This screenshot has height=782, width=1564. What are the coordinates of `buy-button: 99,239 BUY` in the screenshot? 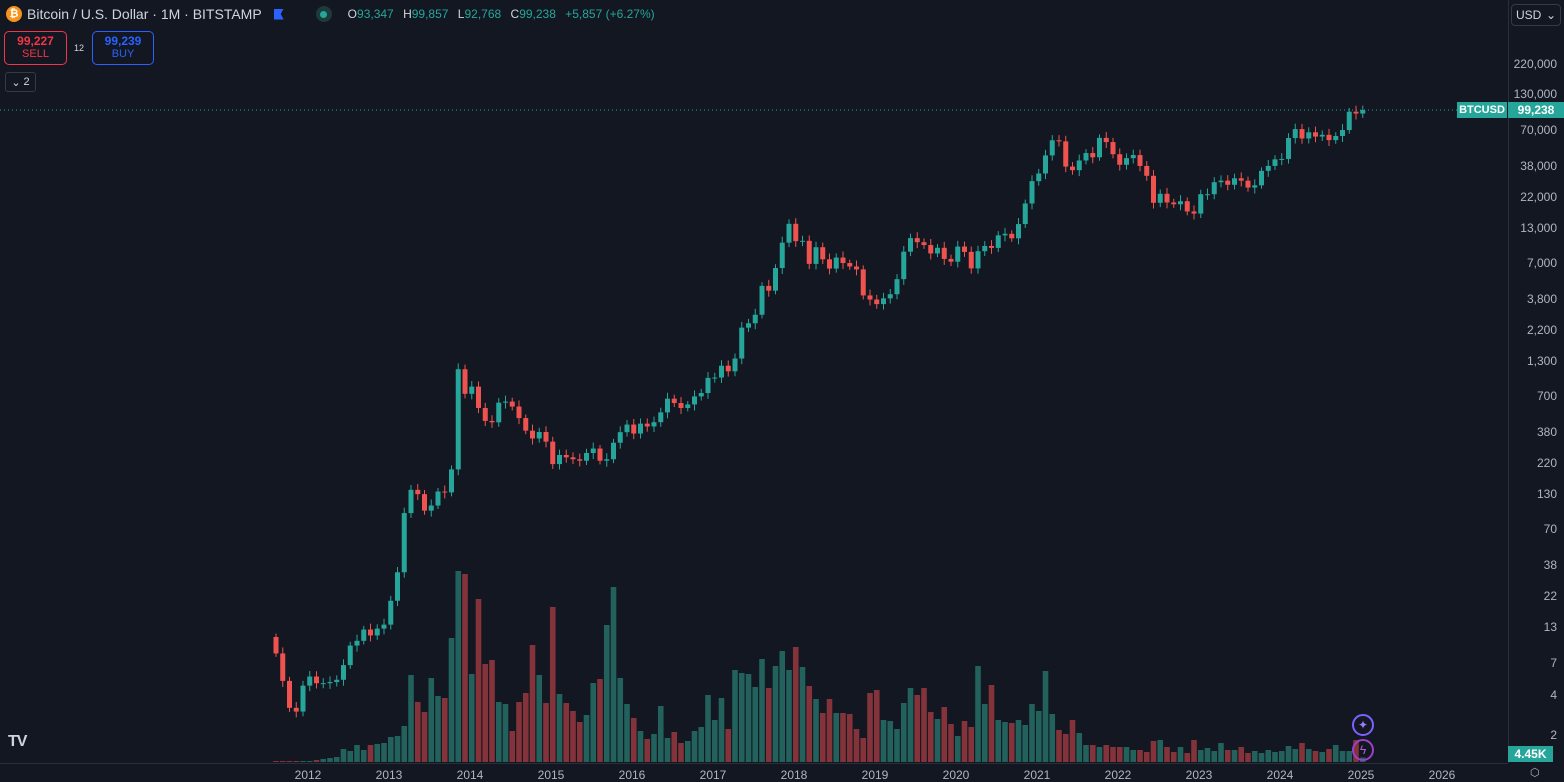 It's located at (123, 48).